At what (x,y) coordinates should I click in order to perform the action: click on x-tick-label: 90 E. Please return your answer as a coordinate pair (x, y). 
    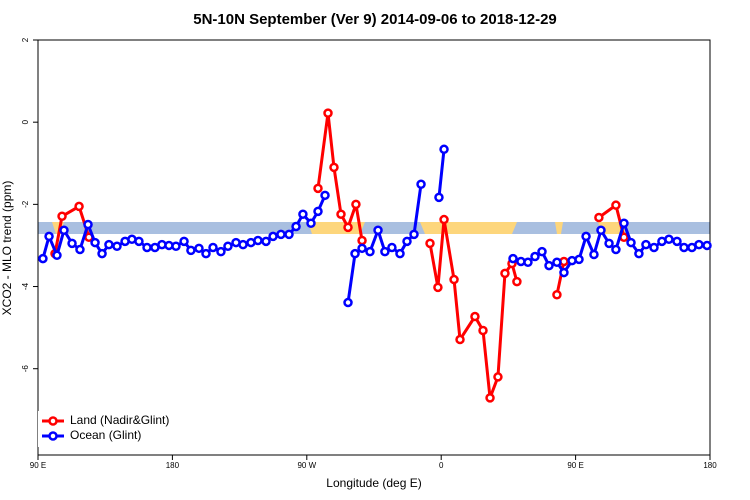
    Looking at the image, I should click on (38, 465).